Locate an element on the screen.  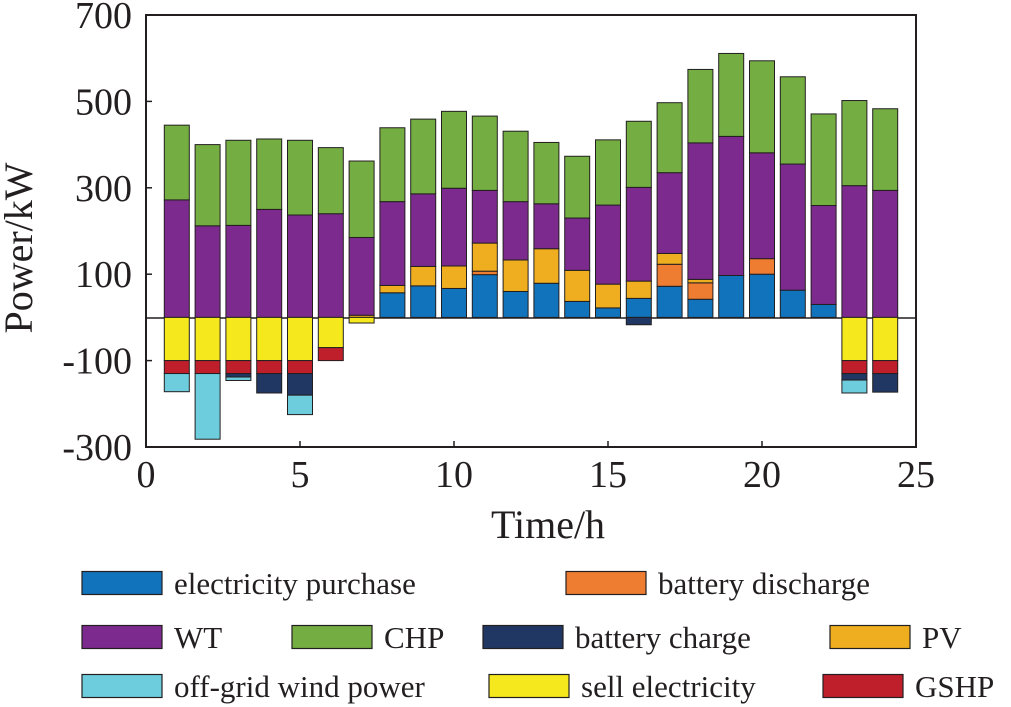
bar-gshp-h6 is located at coordinates (330, 354).